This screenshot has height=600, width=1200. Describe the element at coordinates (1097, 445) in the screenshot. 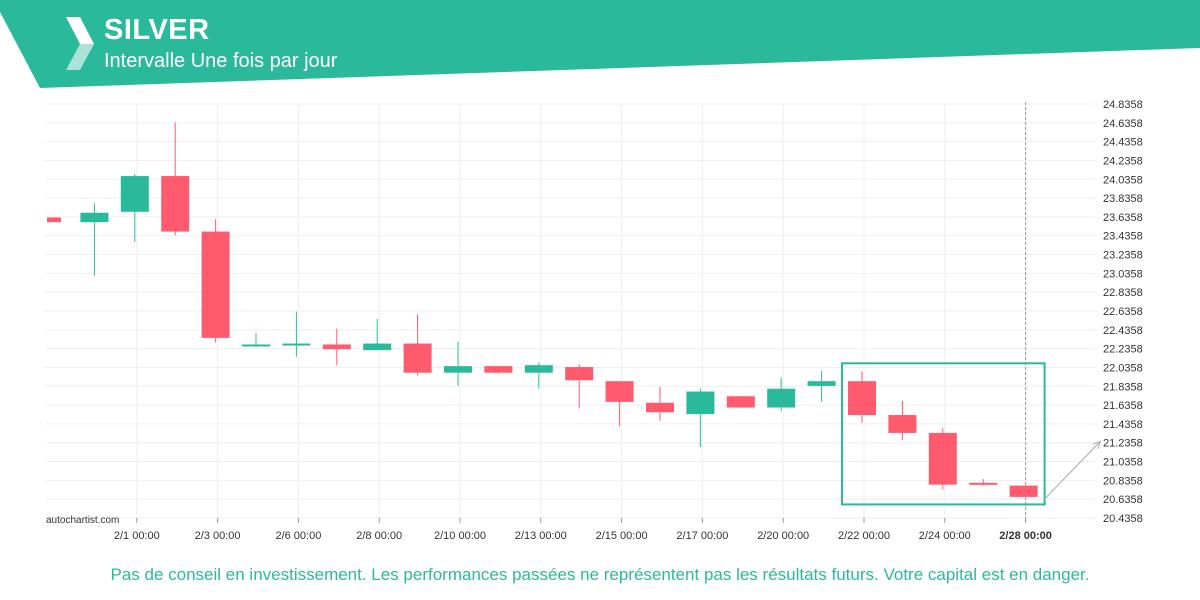

I see `projection-arrow-head` at that location.